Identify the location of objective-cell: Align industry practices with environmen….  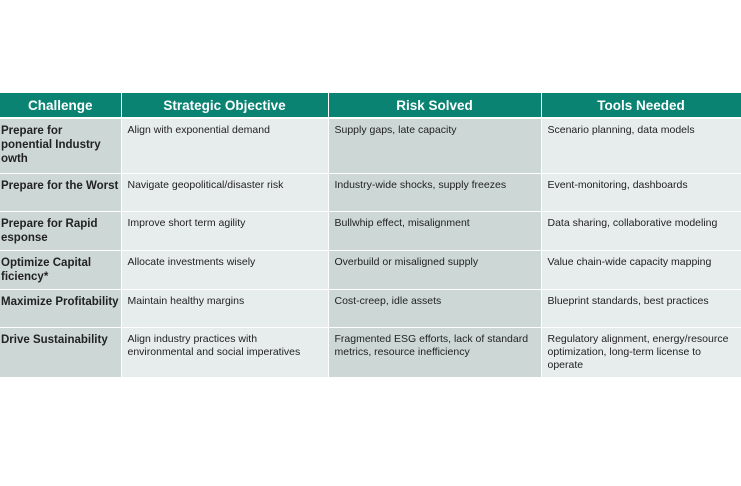
(225, 352).